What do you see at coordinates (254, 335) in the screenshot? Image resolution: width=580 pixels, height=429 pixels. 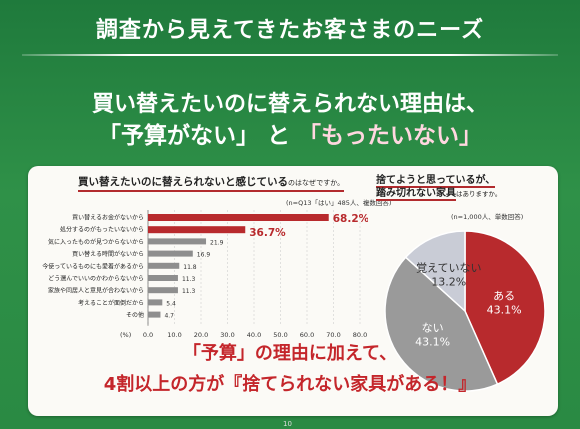 I see `x-tick-label: 40.0` at bounding box center [254, 335].